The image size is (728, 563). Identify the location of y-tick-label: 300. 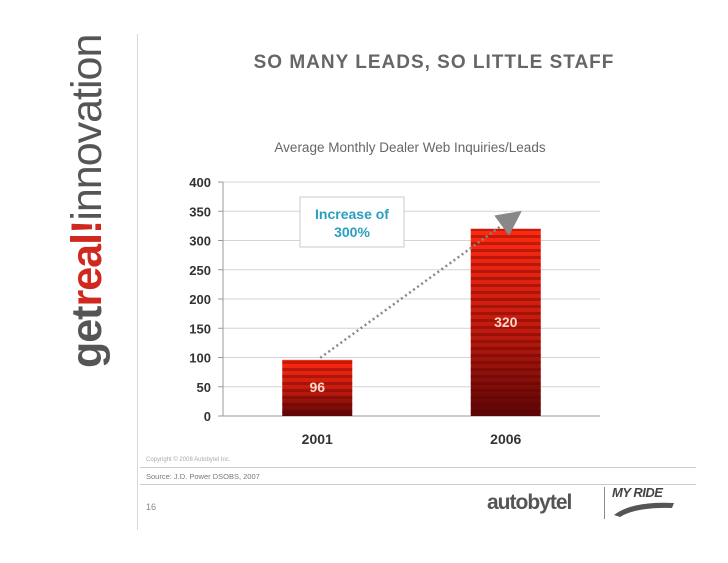
(200, 241).